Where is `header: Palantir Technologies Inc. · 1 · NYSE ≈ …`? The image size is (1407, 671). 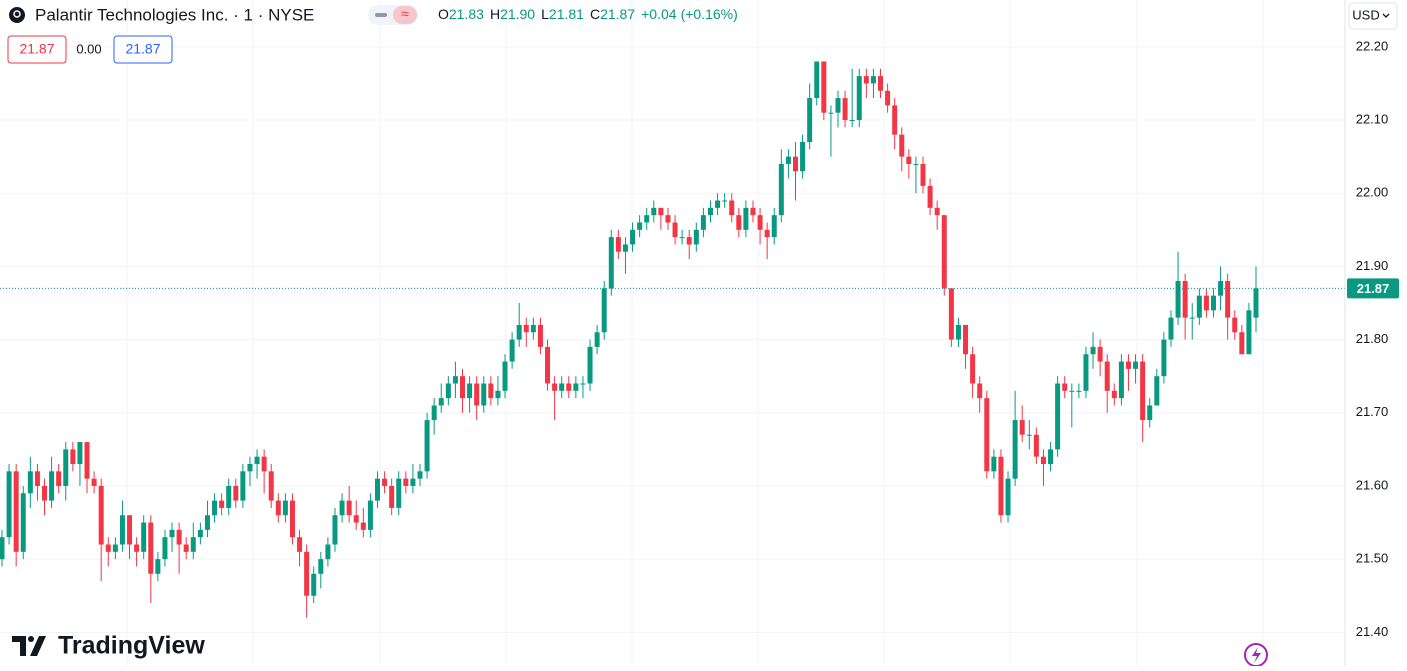 header: Palantir Technologies Inc. · 1 · NYSE ≈ … is located at coordinates (702, 33).